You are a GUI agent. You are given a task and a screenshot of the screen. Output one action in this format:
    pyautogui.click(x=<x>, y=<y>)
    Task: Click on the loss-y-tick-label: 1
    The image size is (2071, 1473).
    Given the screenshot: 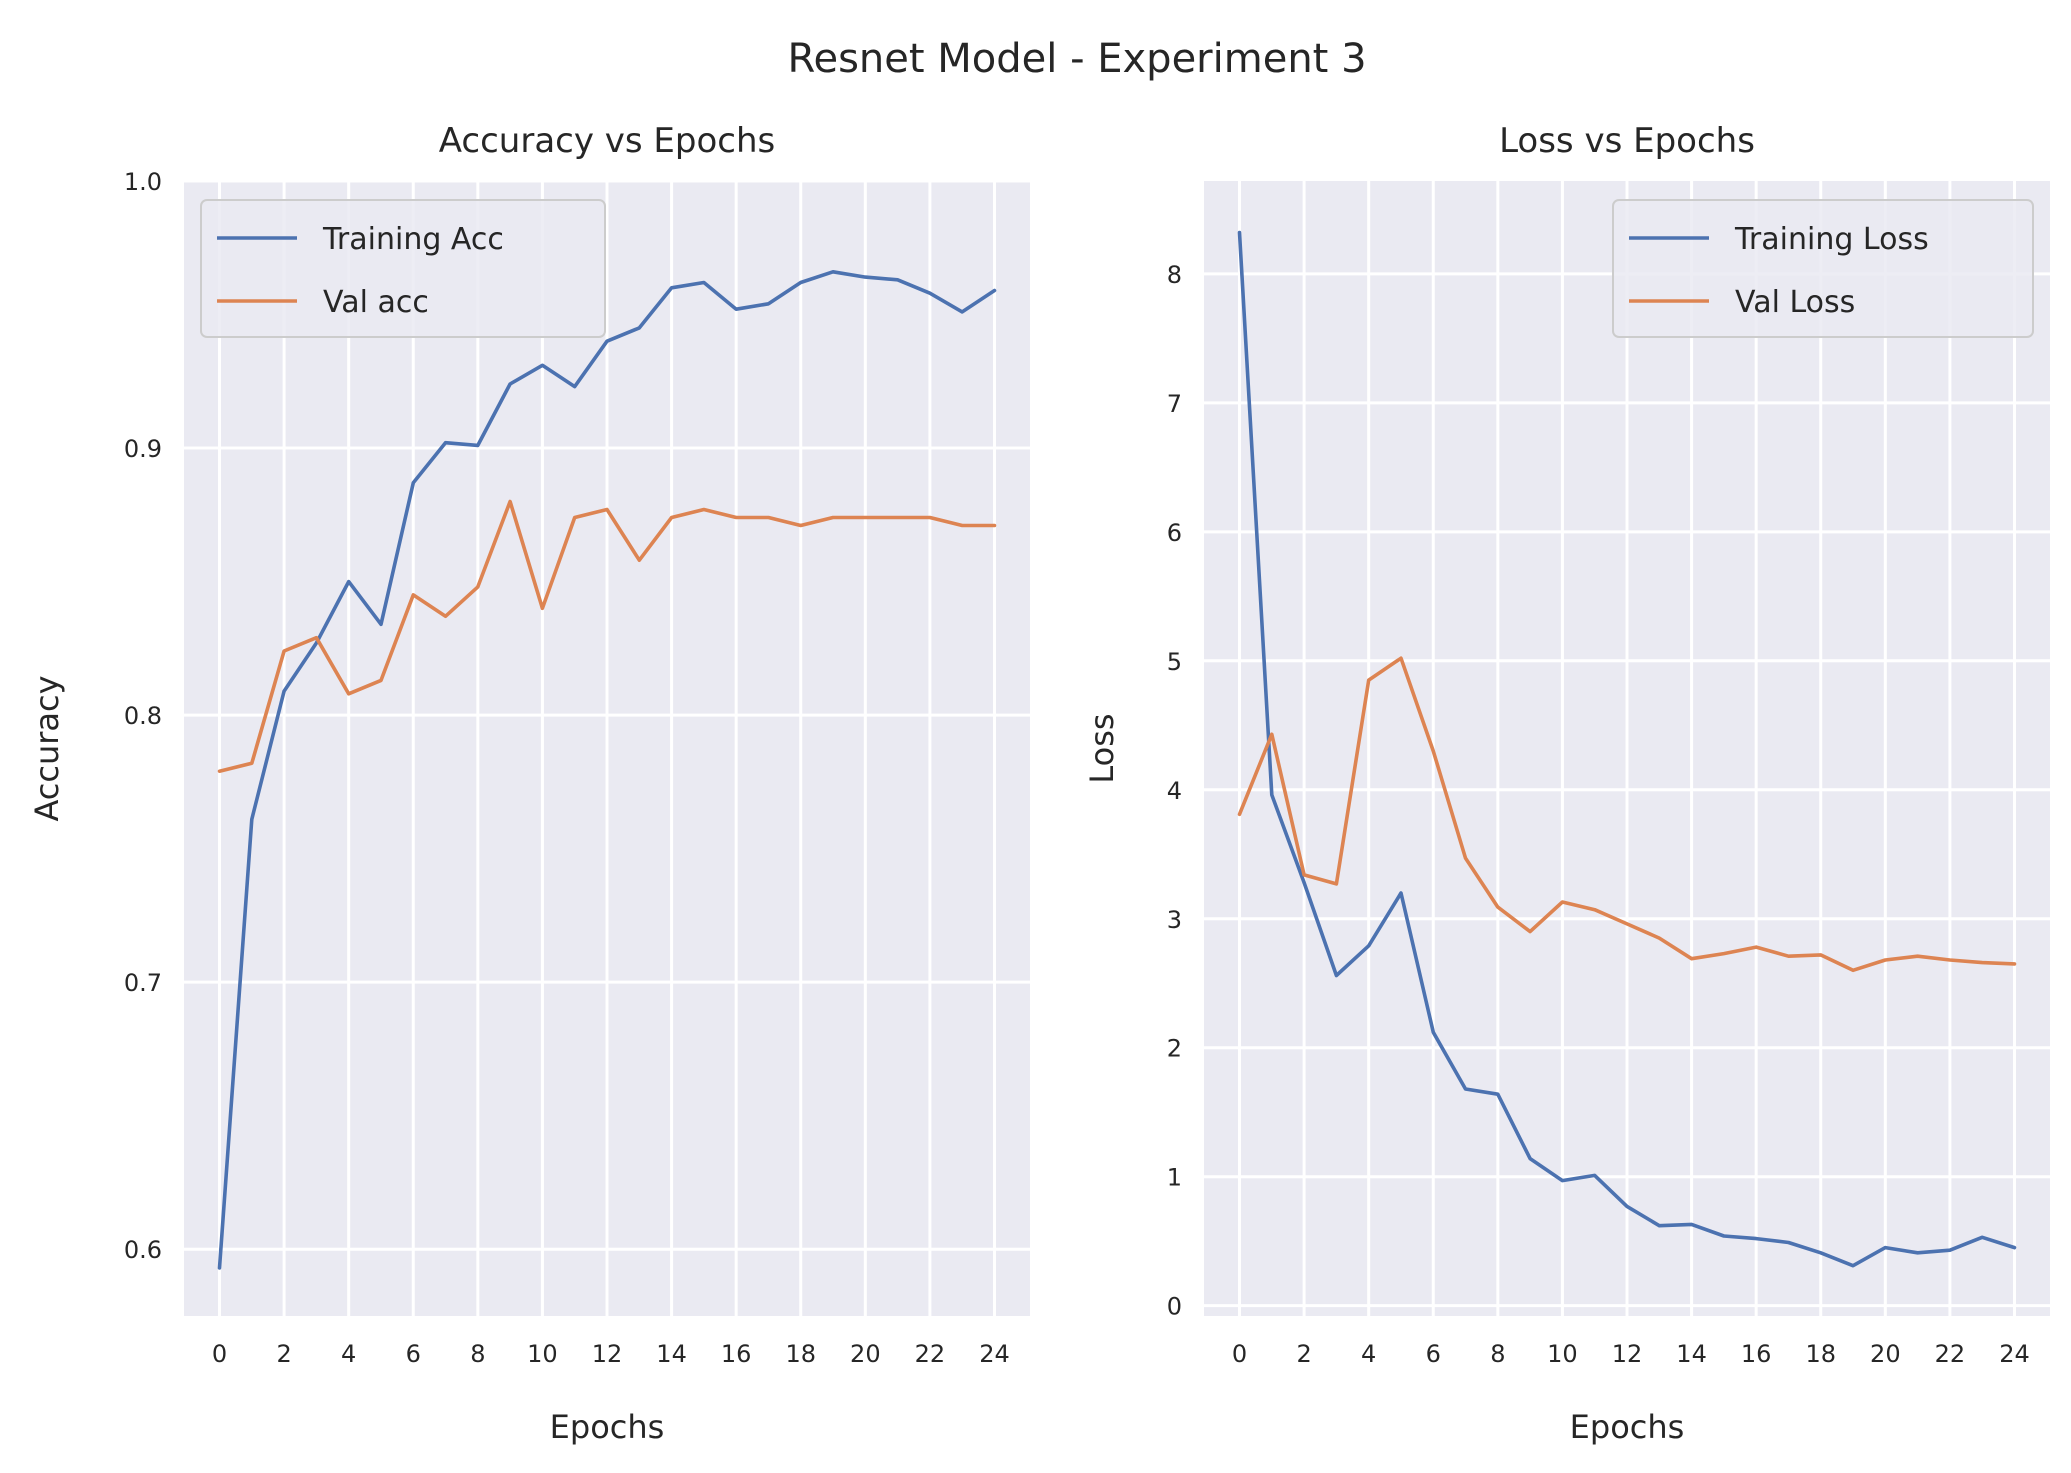 What is the action you would take?
    pyautogui.click(x=1174, y=1178)
    